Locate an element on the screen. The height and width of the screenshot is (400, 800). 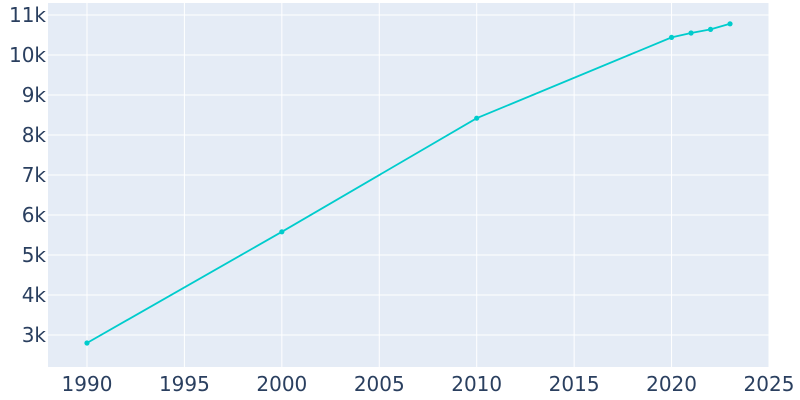
y-tick-label: 11k is located at coordinates (27, 15).